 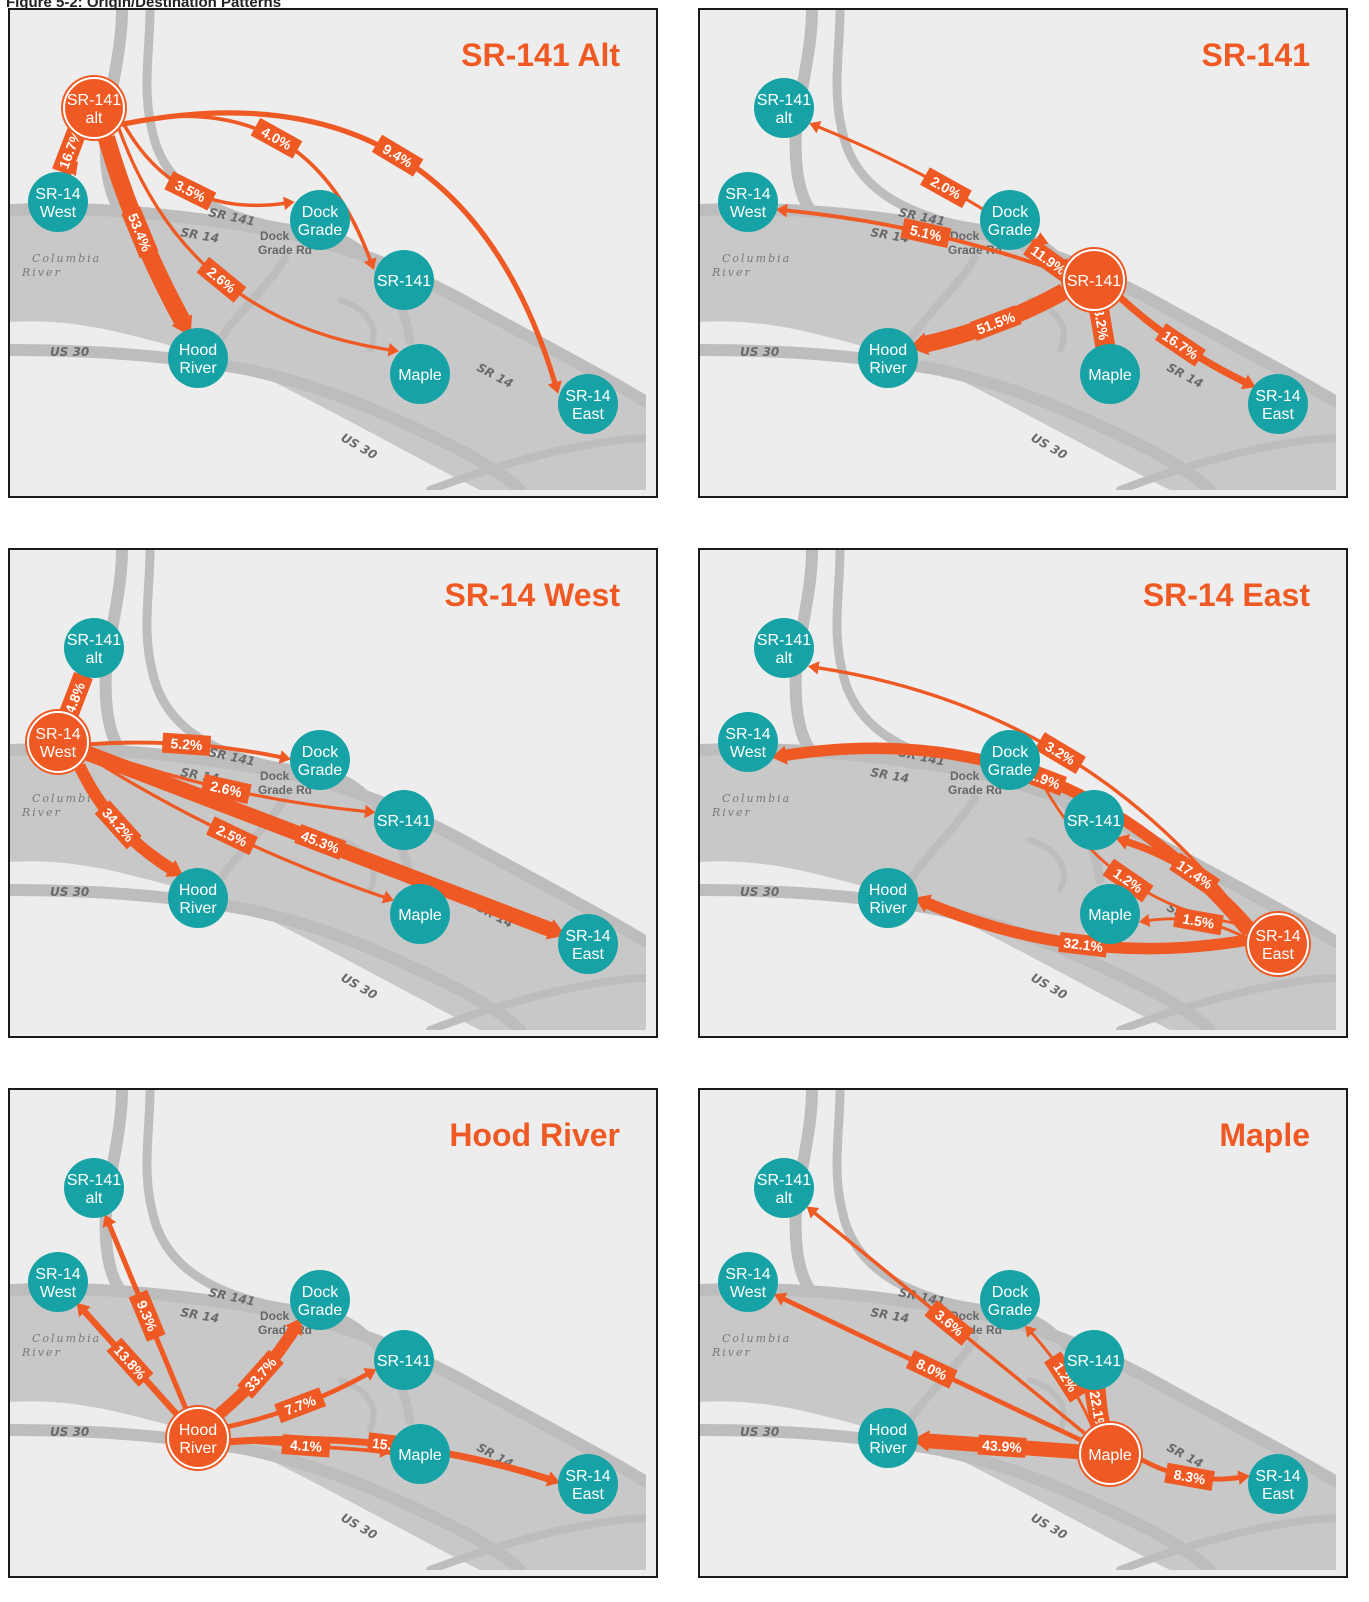 What do you see at coordinates (1264, 1135) in the screenshot?
I see `panel-title: Maple` at bounding box center [1264, 1135].